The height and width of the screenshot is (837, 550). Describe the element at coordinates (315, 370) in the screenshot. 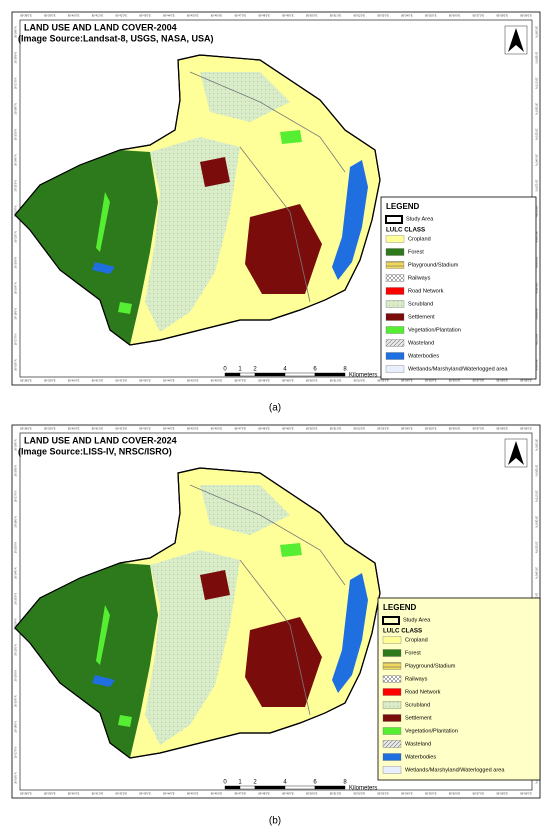

I see `scale-label: 6` at that location.